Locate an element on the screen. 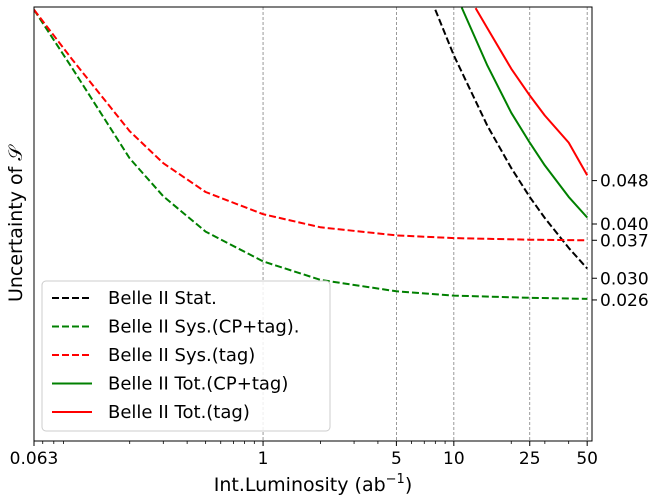 The width and height of the screenshot is (657, 504). legend-label: Belle II Sys.(tag) is located at coordinates (181, 355).